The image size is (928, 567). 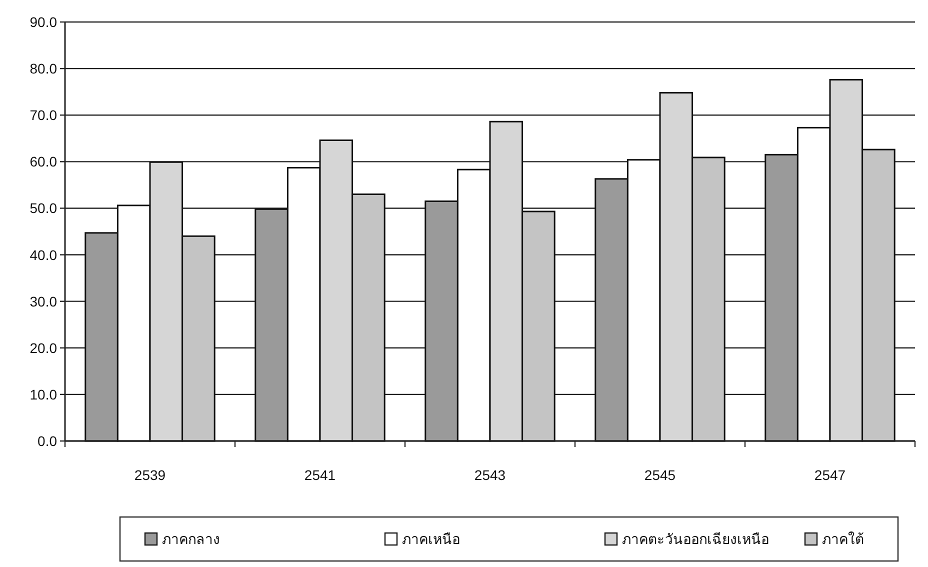 What do you see at coordinates (695, 539) in the screenshot?
I see `legend-label: ภาคตะวันออกเฉียงเหนือ` at bounding box center [695, 539].